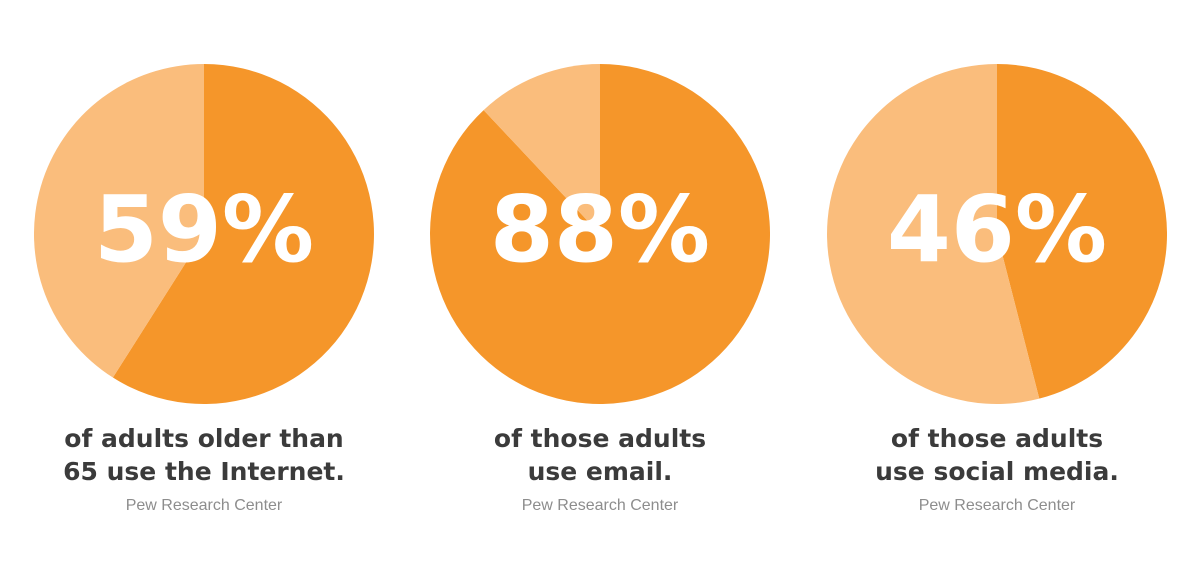 This screenshot has width=1200, height=563. I want to click on caption-line-2: 65 use the Internet., so click(204, 471).